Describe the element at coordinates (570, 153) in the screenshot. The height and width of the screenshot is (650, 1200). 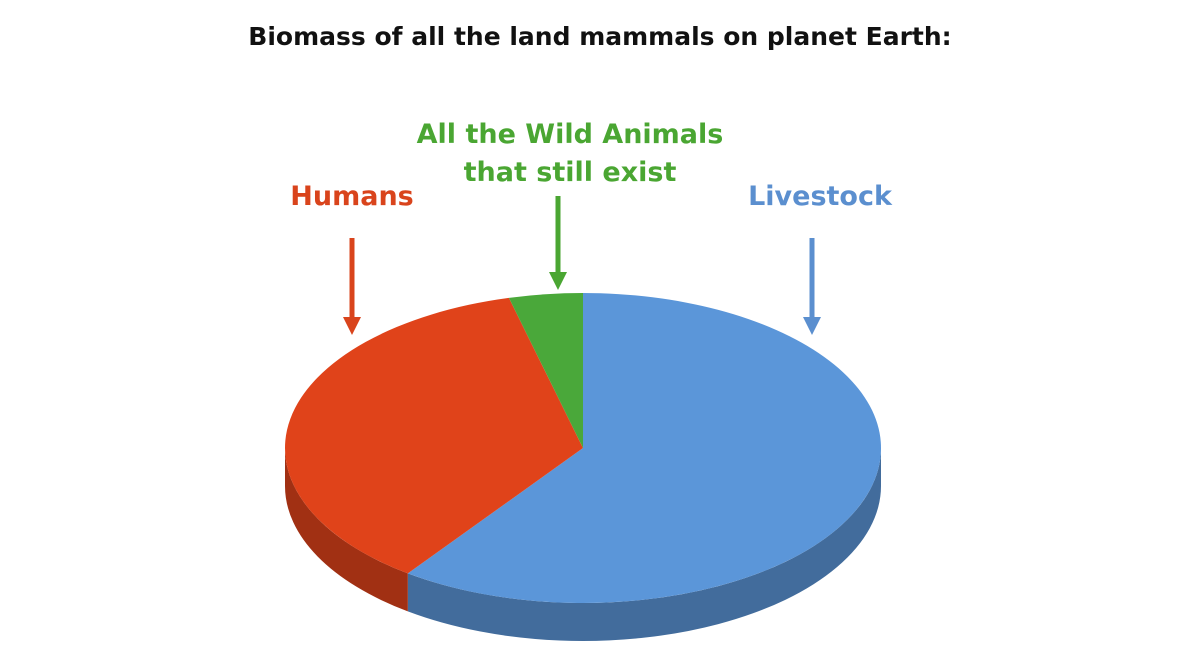
I see `slice-label: All the Wild Animals that still exist` at that location.